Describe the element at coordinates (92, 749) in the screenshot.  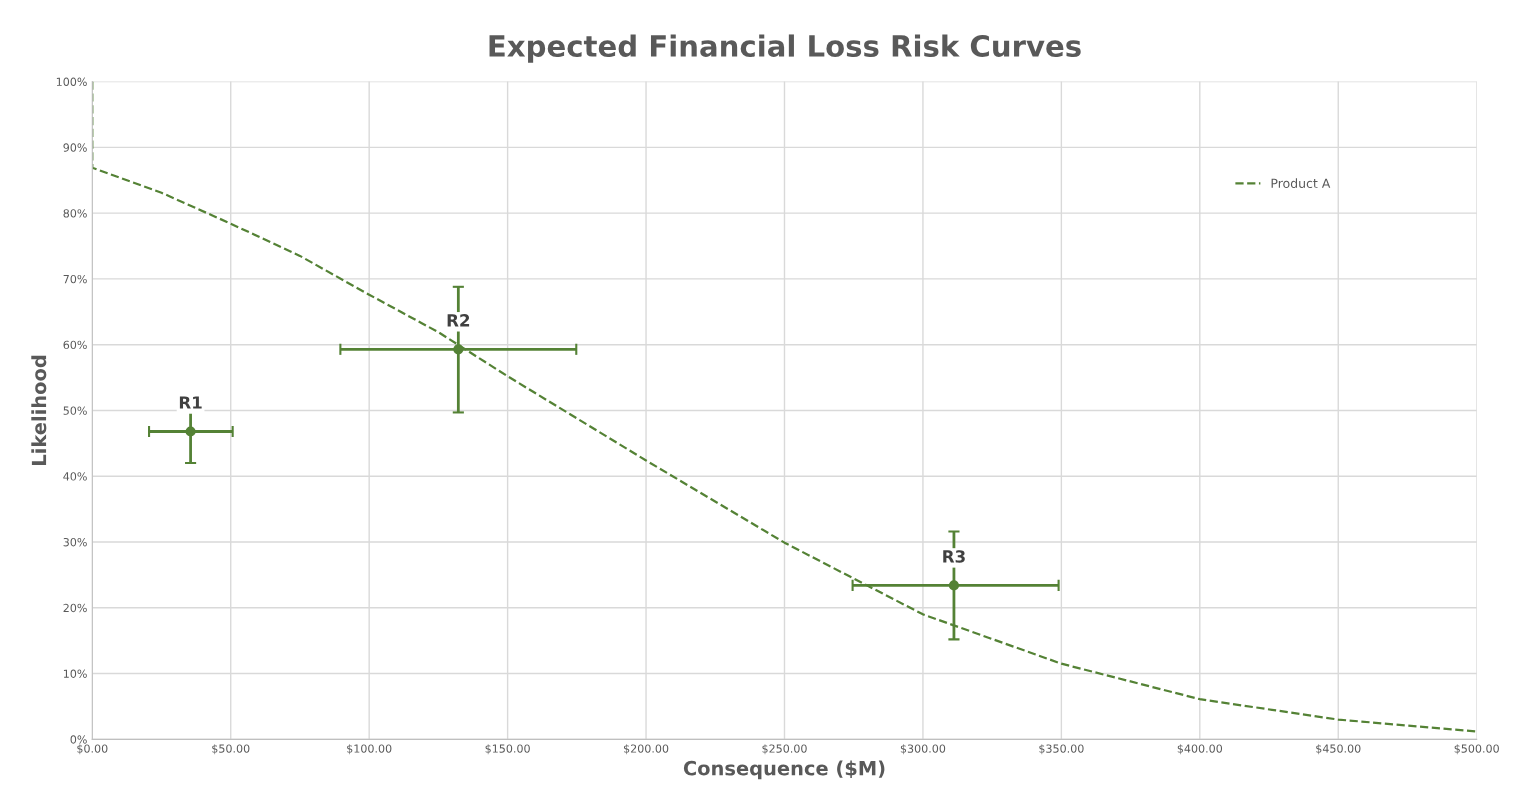
I see `x-tick-label: $0.00` at that location.